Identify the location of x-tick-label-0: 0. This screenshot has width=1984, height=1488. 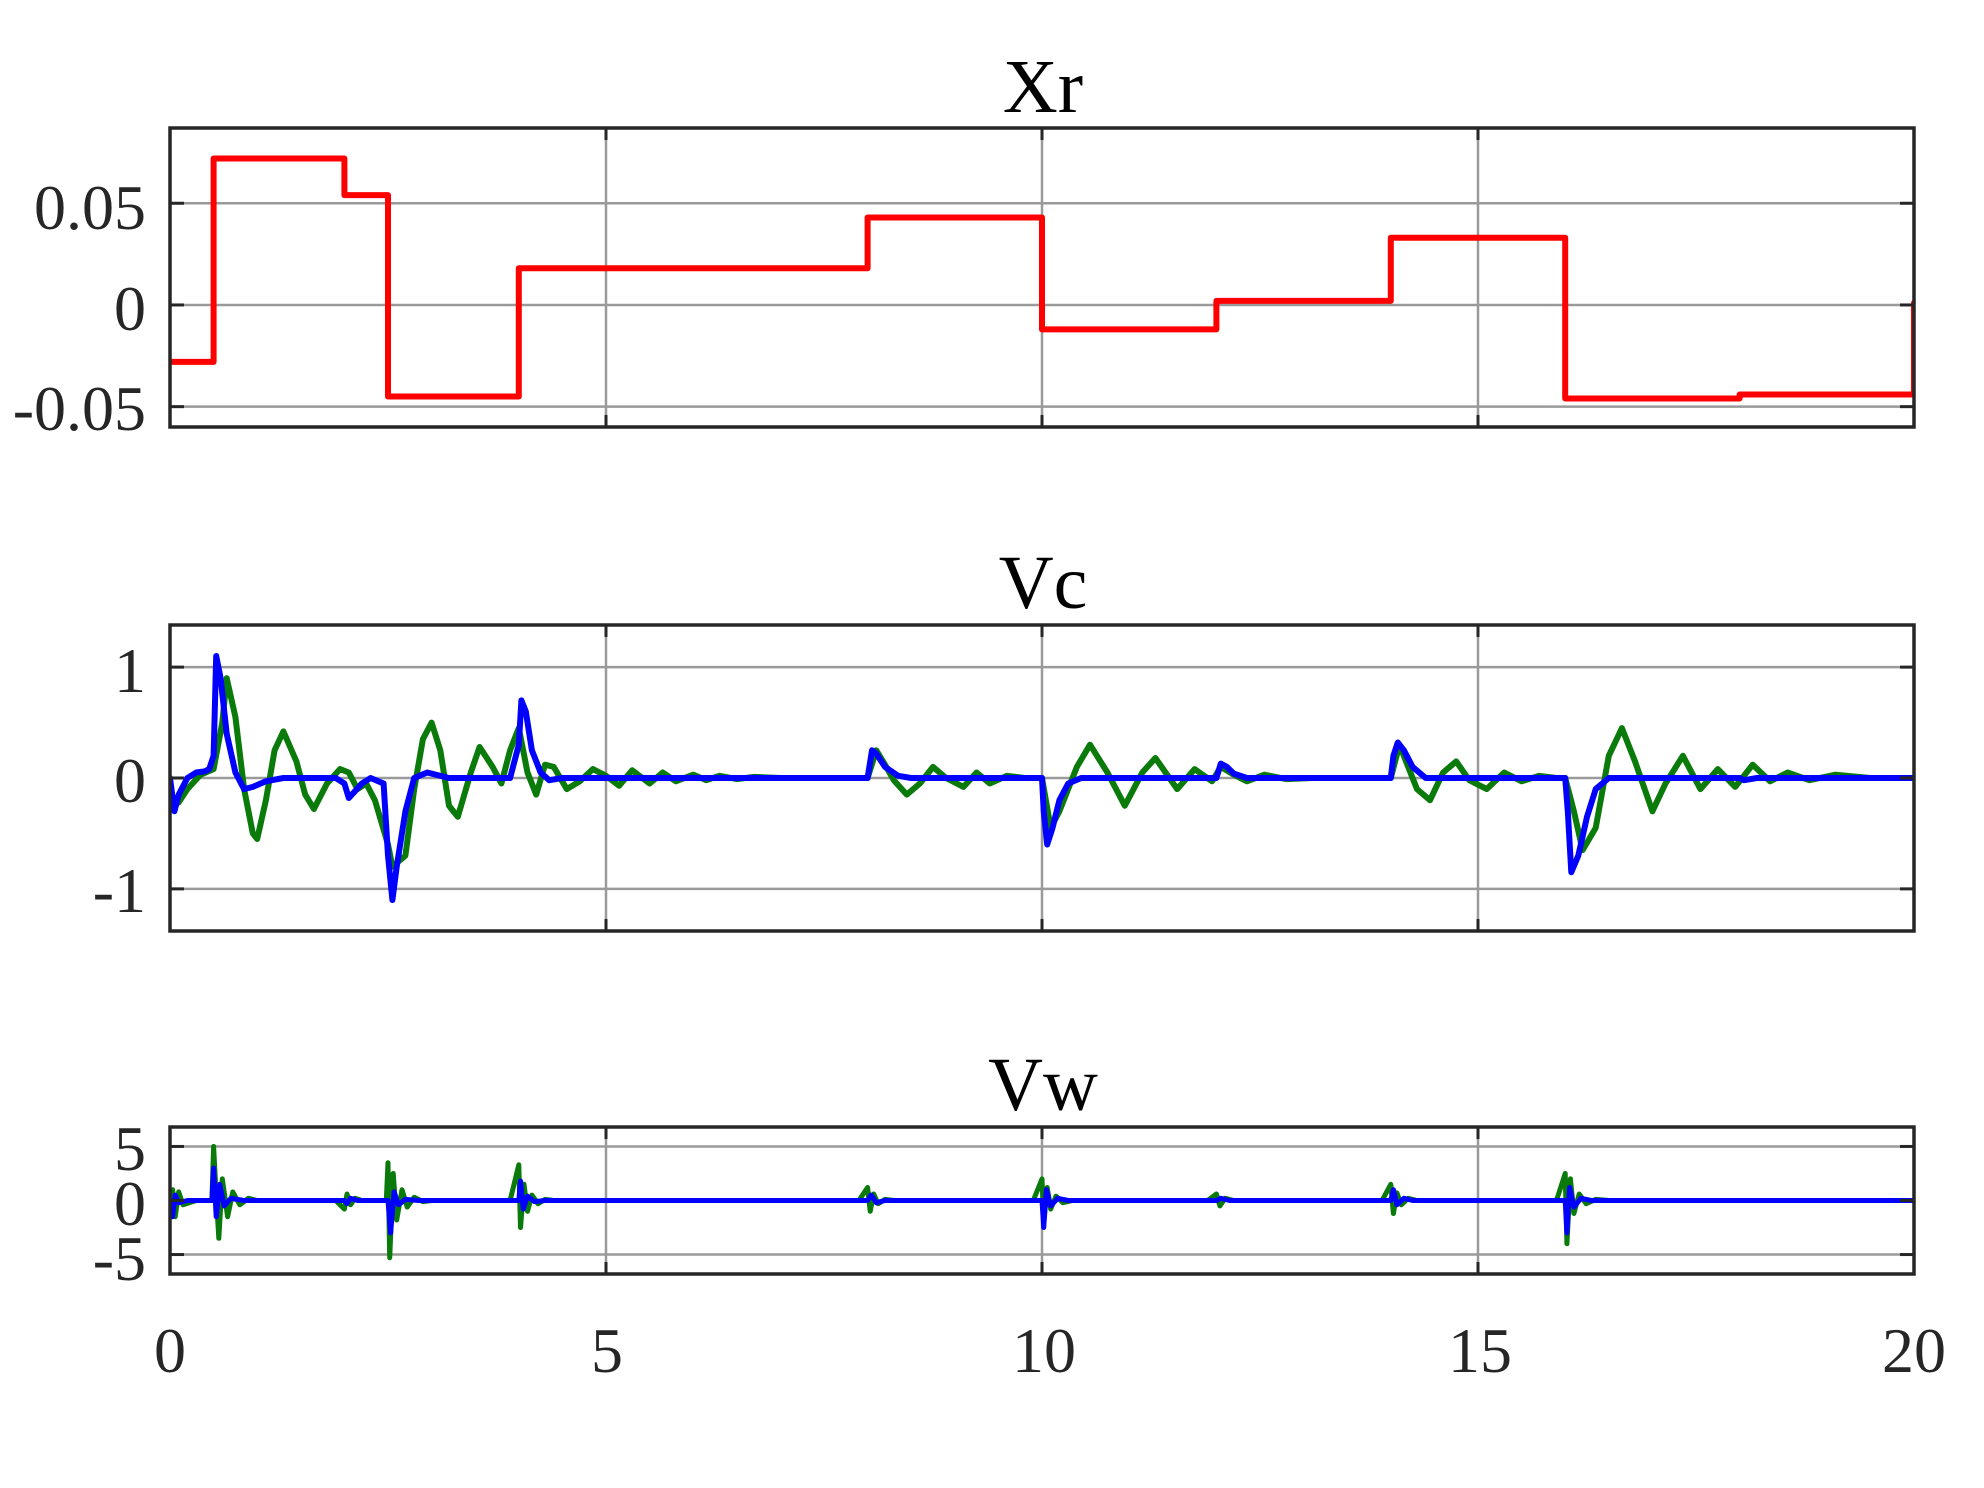
(170, 1350).